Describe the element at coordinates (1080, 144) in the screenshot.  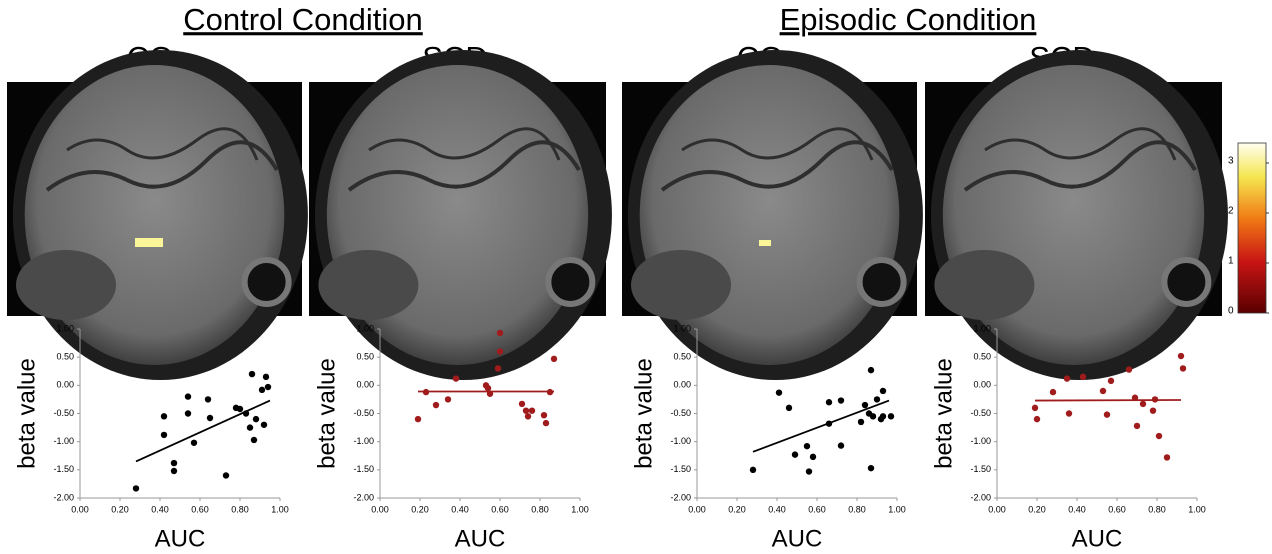
I see `brain-fold` at that location.